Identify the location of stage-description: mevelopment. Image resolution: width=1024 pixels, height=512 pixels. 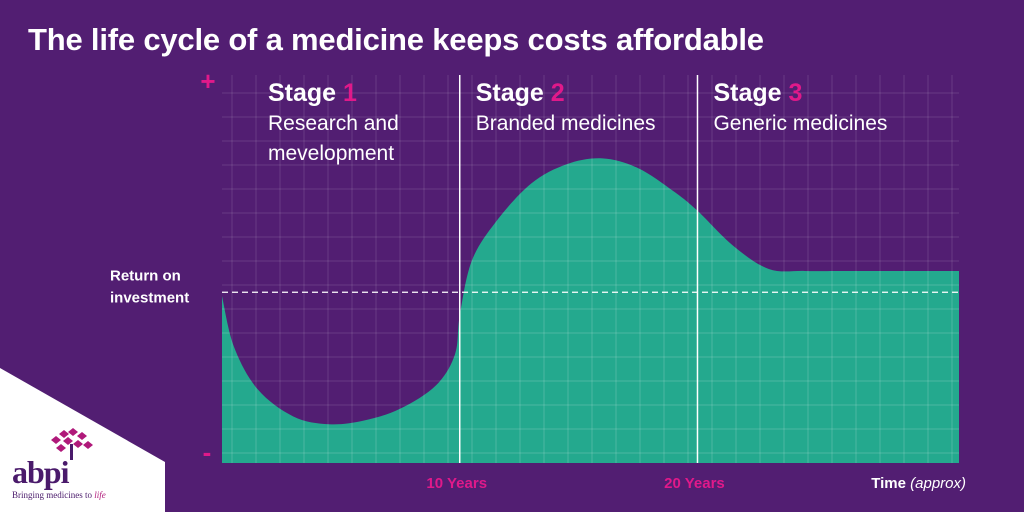
(331, 153).